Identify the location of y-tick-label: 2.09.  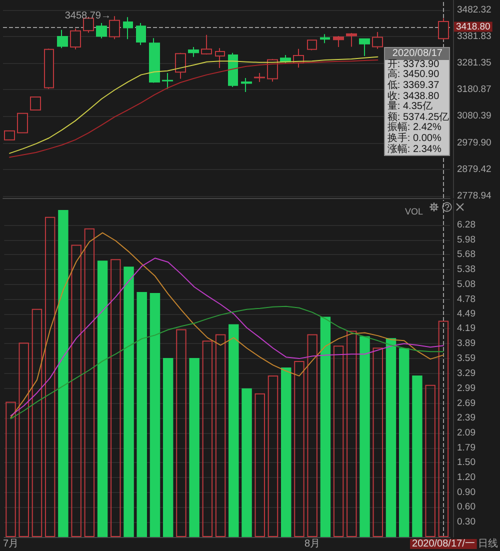
(466, 433).